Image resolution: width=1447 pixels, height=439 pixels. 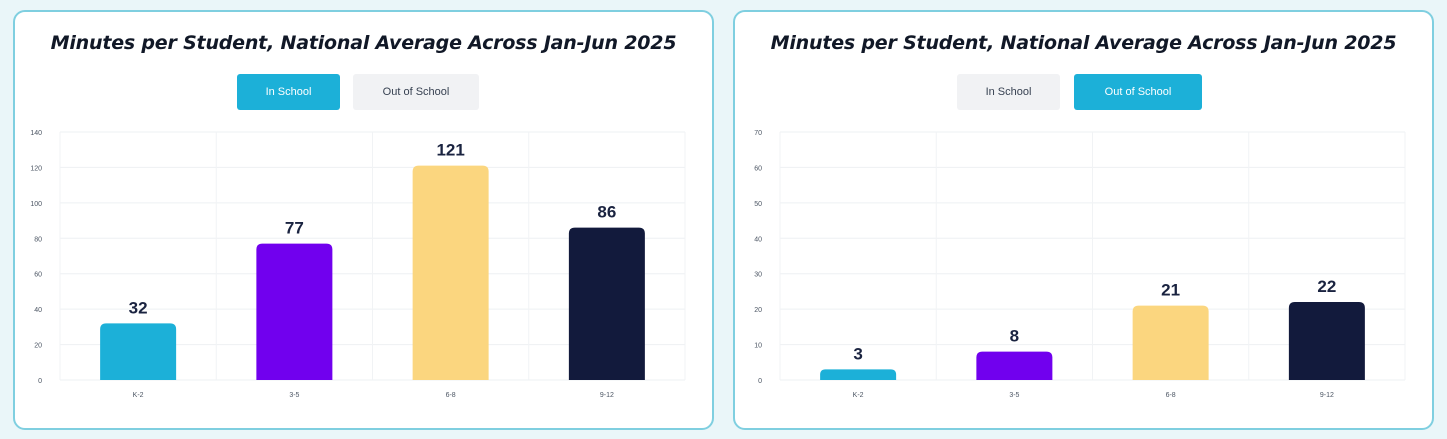 What do you see at coordinates (857, 353) in the screenshot?
I see `bar-value-label: 3` at bounding box center [857, 353].